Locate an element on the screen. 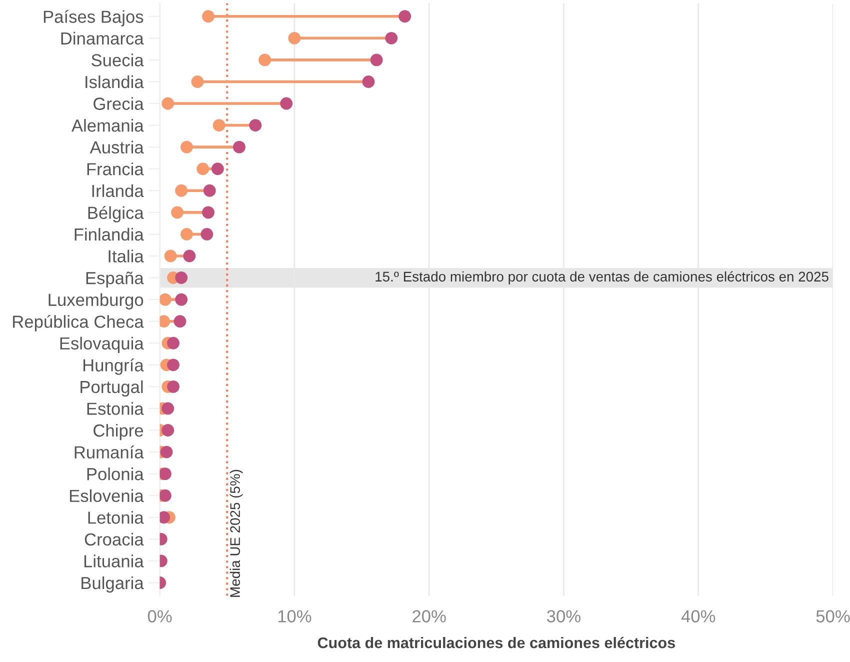  y-tick-label: Irlanda is located at coordinates (118, 191).